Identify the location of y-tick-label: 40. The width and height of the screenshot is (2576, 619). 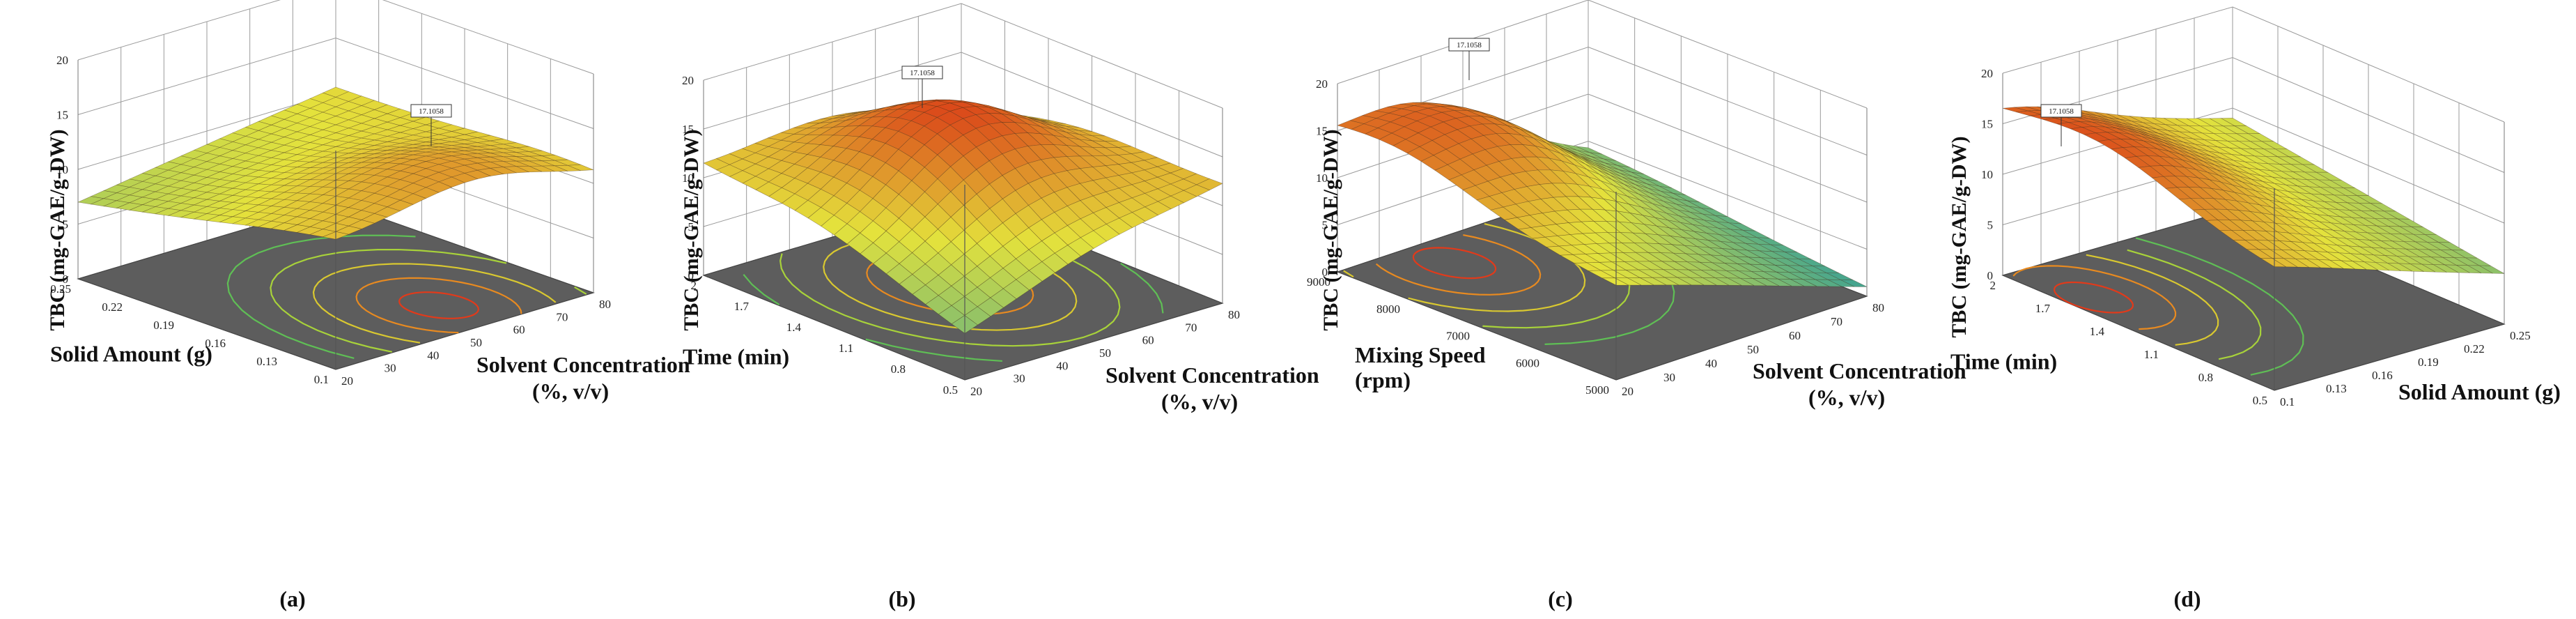
(1711, 364).